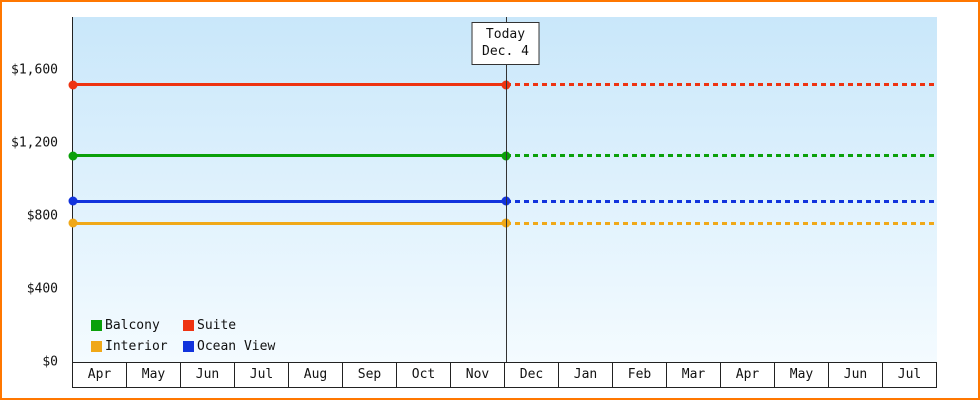 This screenshot has width=980, height=400. What do you see at coordinates (721, 201) in the screenshot?
I see `series-forecast-line-ocean-view` at bounding box center [721, 201].